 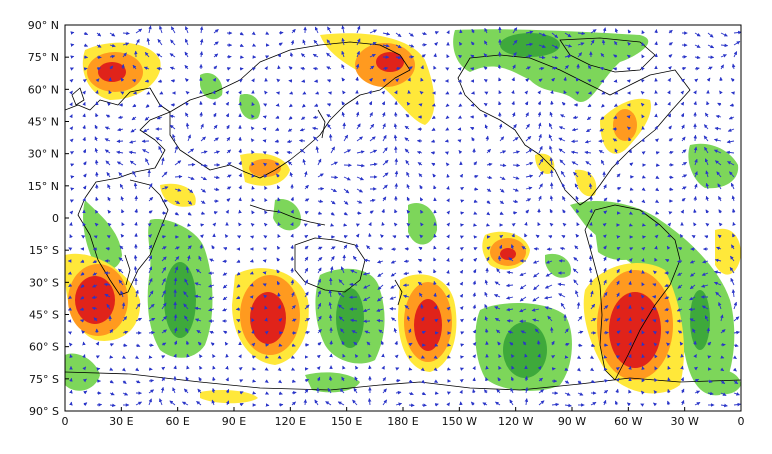 I want to click on y-tick-label: 90° N, so click(x=43, y=25).